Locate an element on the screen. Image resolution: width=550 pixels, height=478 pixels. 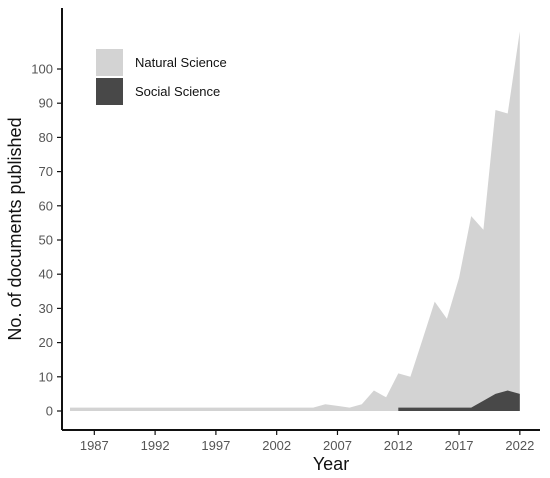
legend-label-natural-science: Natural Science is located at coordinates (181, 62).